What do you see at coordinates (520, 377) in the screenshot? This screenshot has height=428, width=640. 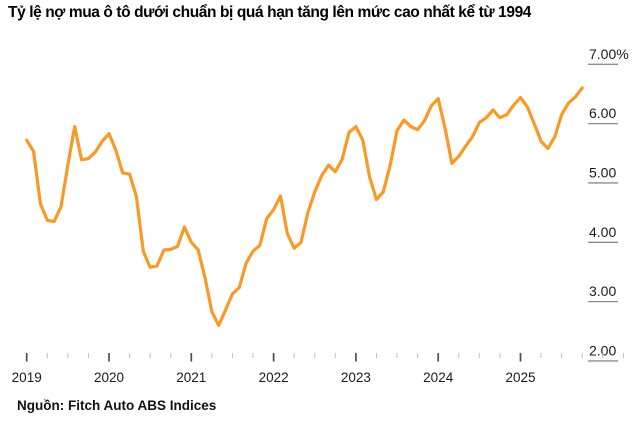 I see `x-axis-label: 2025` at bounding box center [520, 377].